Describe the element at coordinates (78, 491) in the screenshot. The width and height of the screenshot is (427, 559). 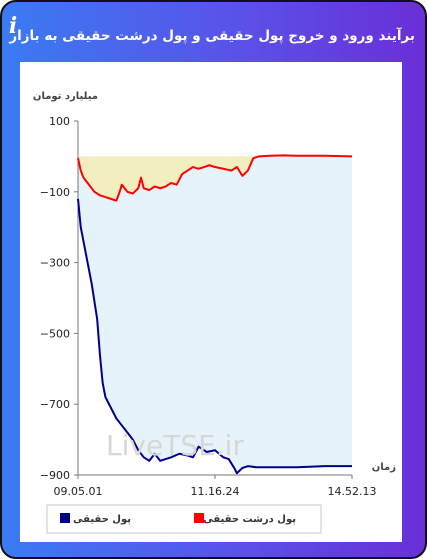
I see `x-tick-label-0: 09.05.01` at that location.